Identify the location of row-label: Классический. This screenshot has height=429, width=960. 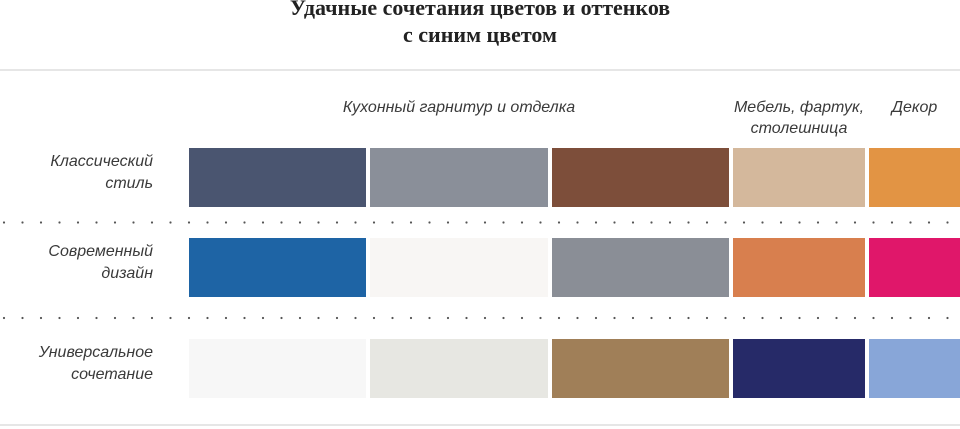
(101, 161).